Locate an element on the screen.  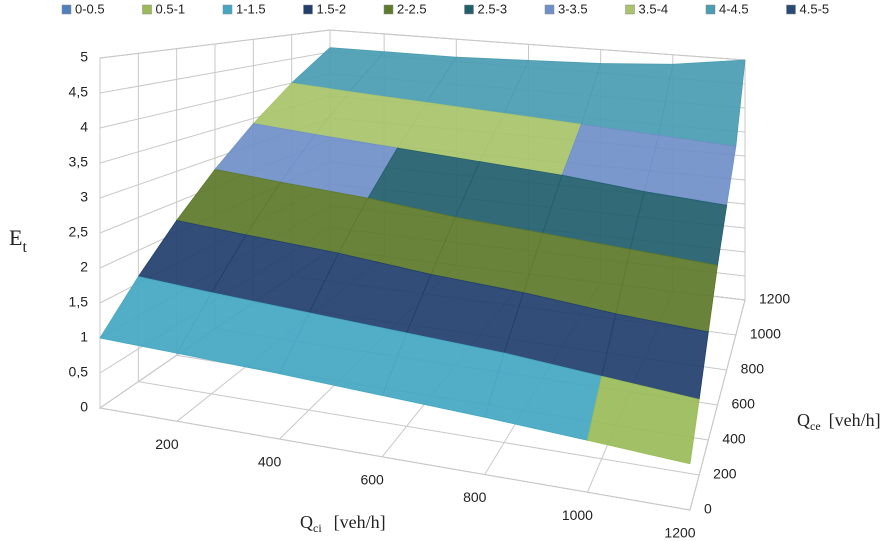
z-title-main: E is located at coordinates (15, 237).